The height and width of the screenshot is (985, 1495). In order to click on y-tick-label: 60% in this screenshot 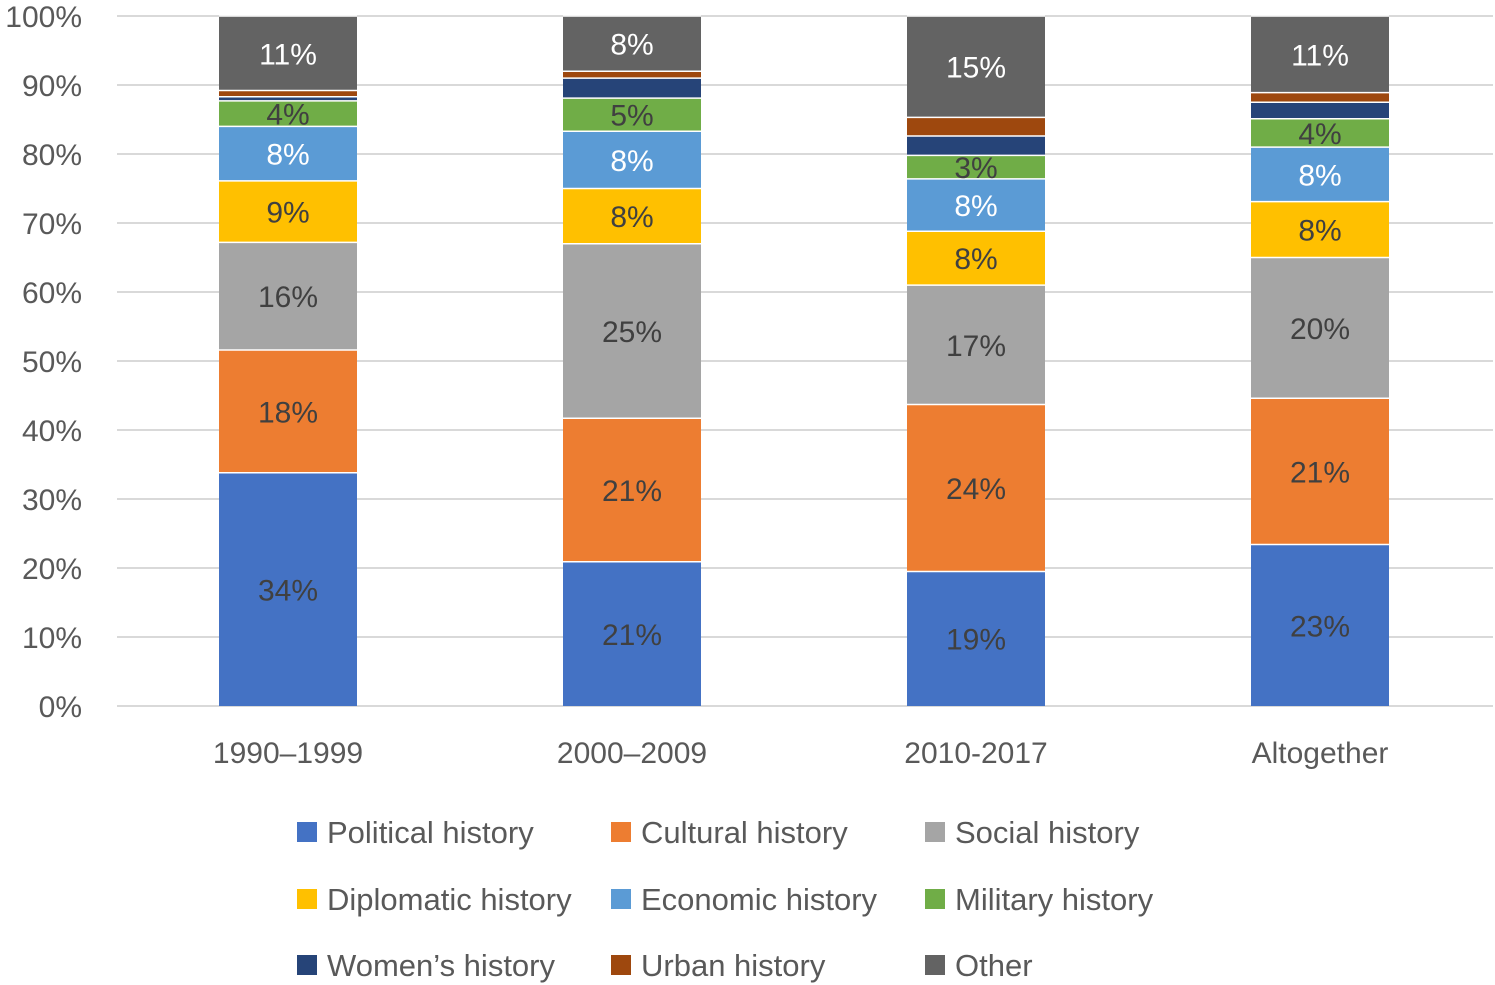, I will do `click(52, 293)`.